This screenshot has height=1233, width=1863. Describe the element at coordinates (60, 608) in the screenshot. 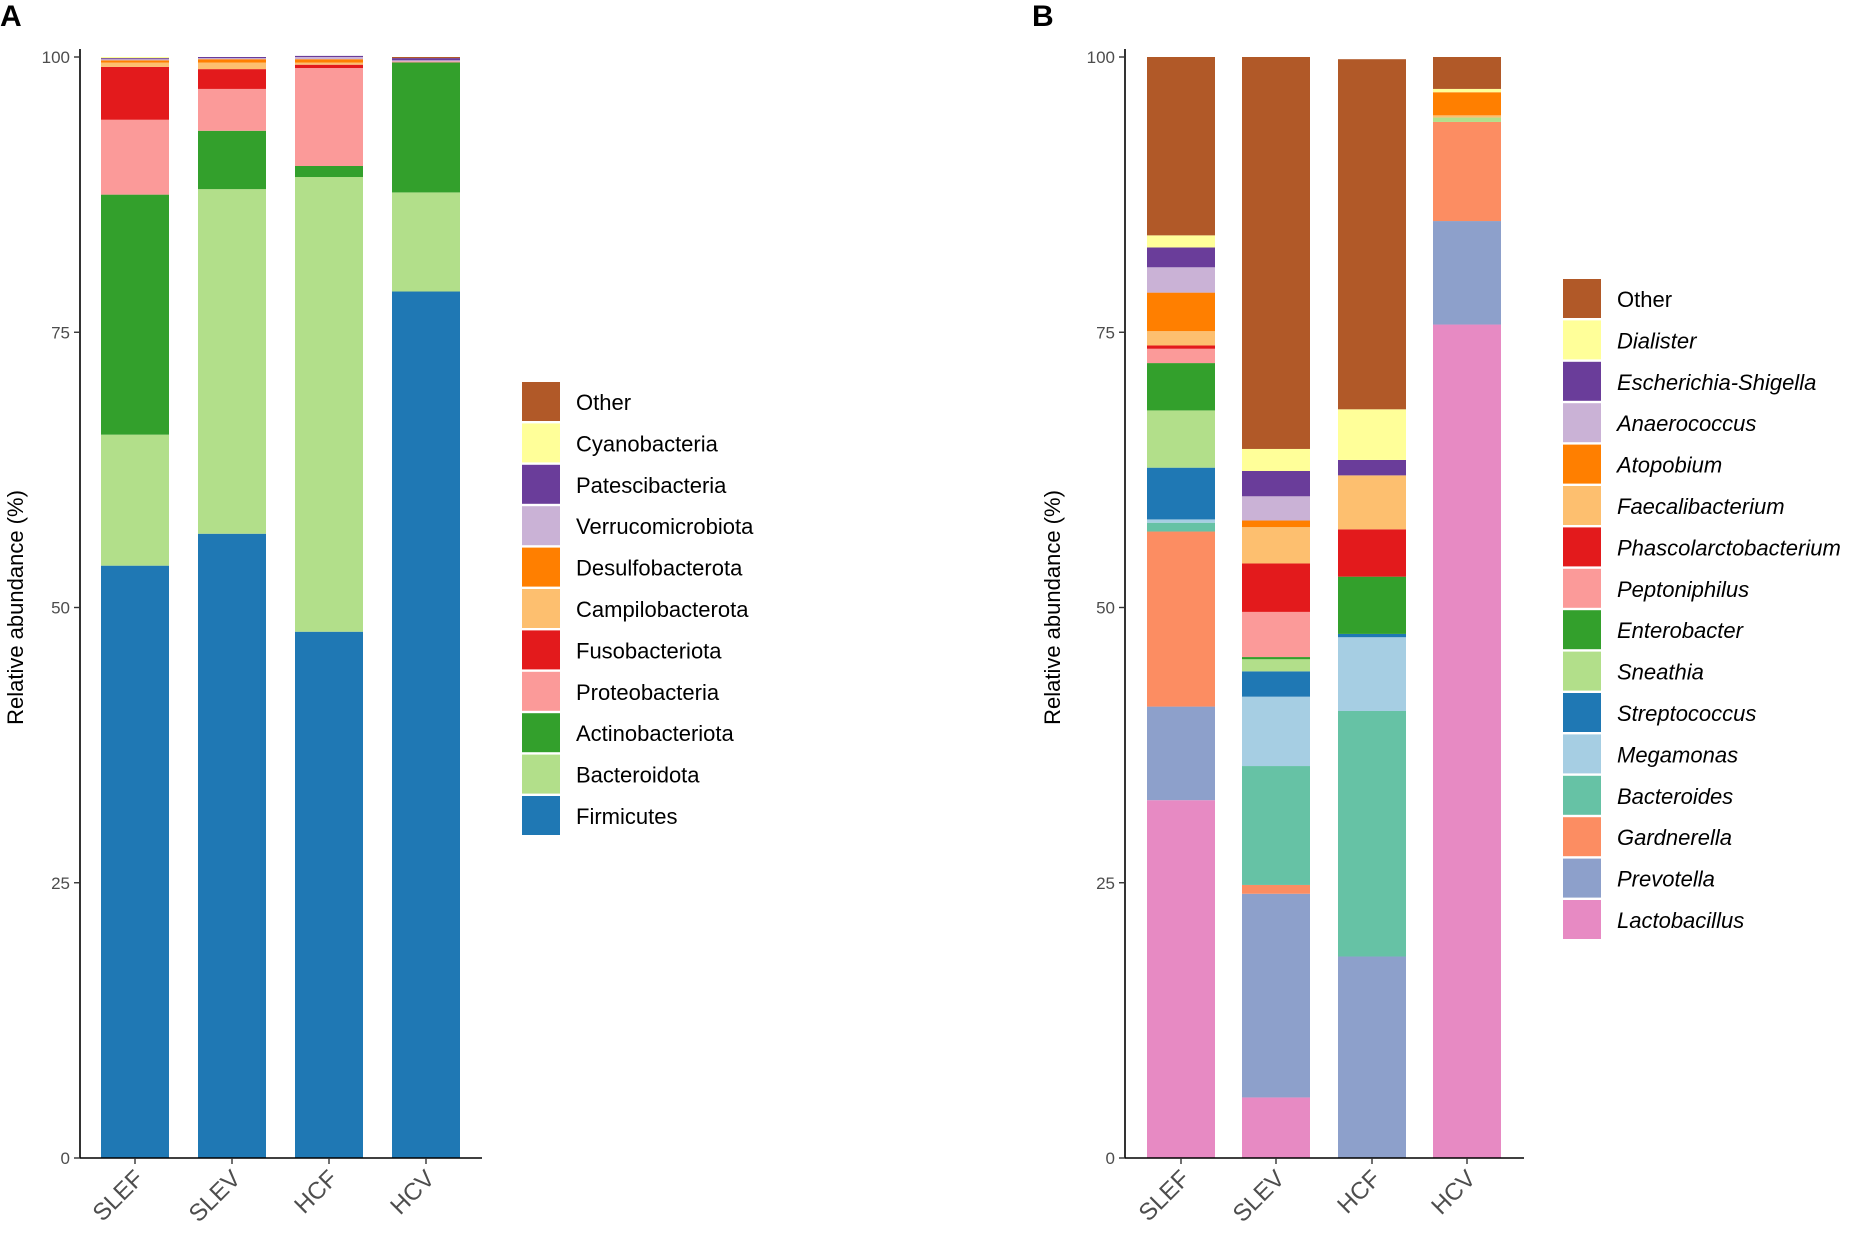

I see `panel-a-y-tick-label: 50` at that location.